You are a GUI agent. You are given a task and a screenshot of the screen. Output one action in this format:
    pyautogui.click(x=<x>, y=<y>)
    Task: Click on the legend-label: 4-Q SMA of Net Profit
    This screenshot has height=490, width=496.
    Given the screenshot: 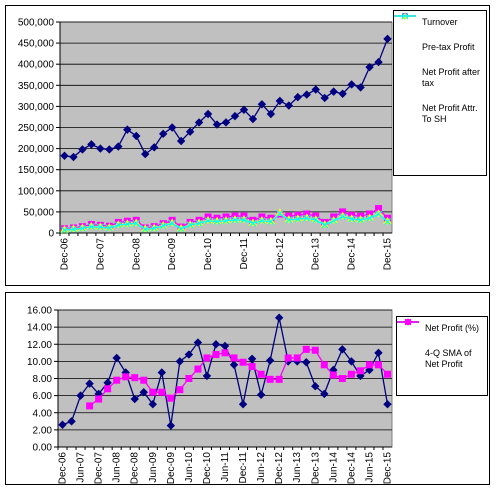 What is the action you would take?
    pyautogui.click(x=448, y=358)
    